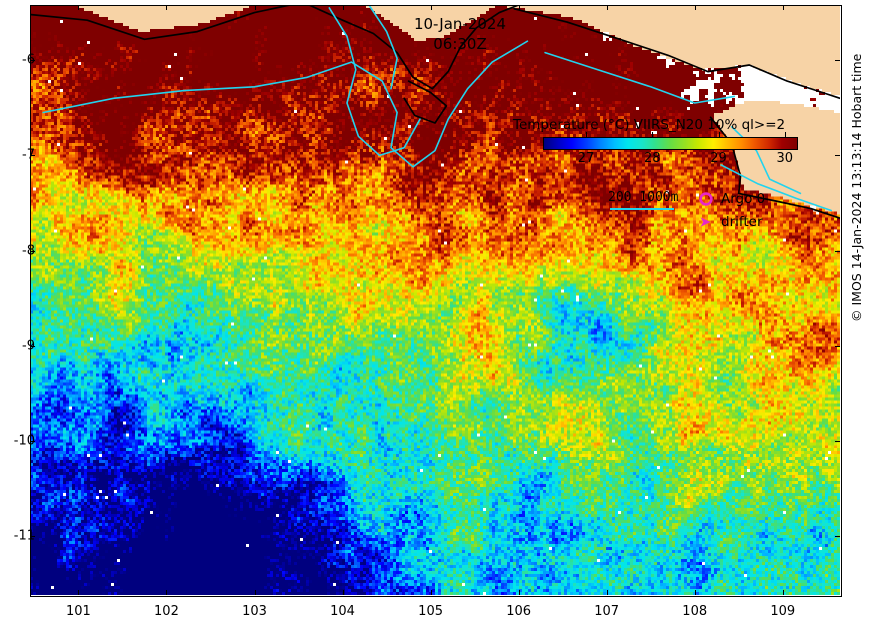 This screenshot has width=880, height=630. What do you see at coordinates (431, 611) in the screenshot?
I see `x-tick-label: 105` at bounding box center [431, 611].